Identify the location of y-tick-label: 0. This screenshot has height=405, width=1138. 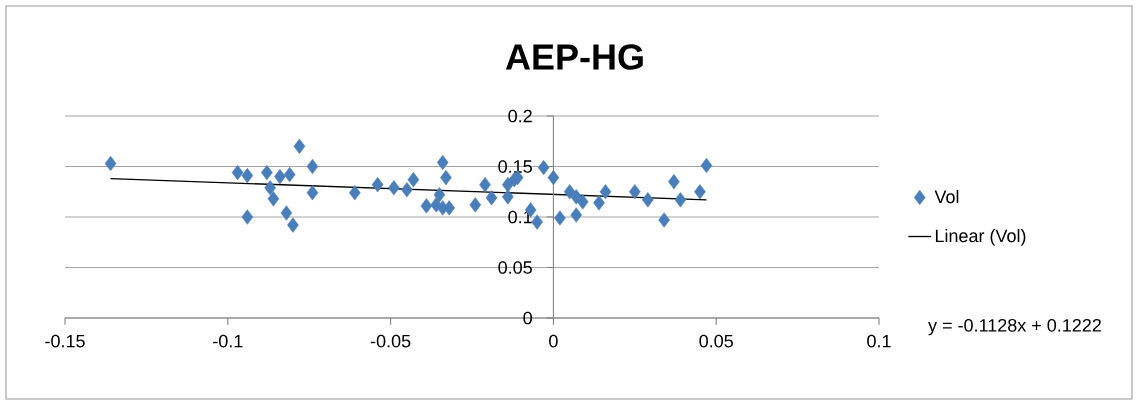
(527, 318).